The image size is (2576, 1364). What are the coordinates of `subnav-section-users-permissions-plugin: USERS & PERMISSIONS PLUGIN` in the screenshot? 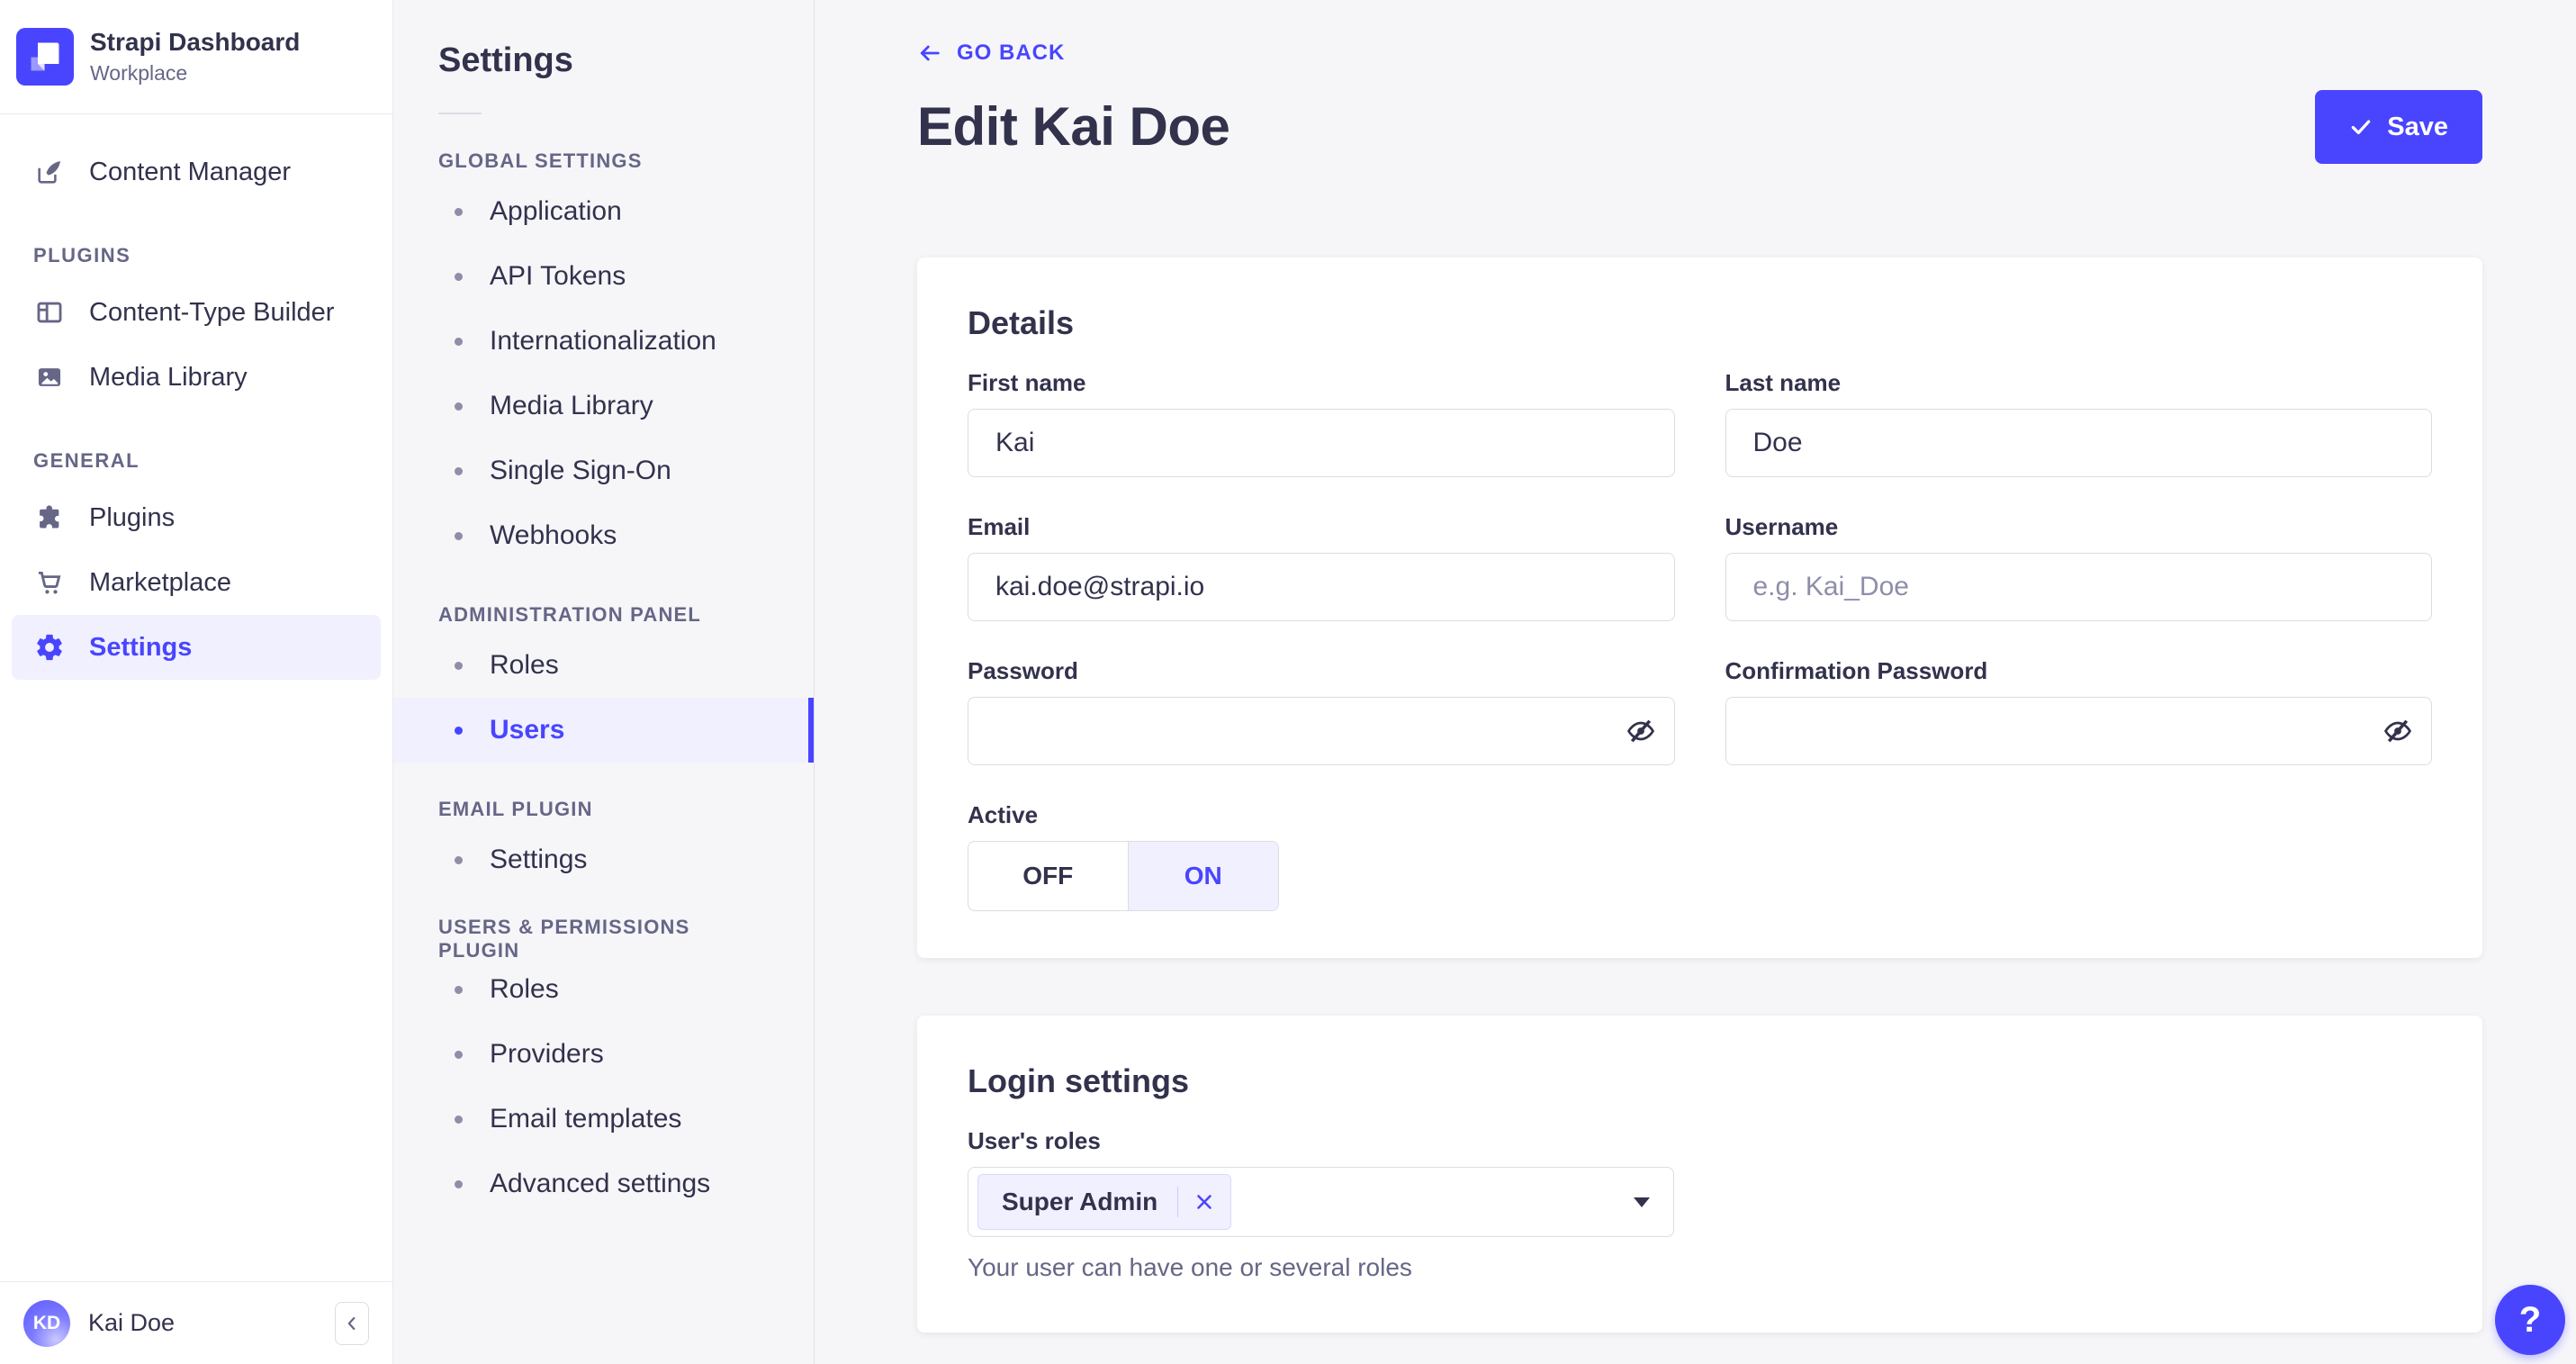 It's located at (564, 939).